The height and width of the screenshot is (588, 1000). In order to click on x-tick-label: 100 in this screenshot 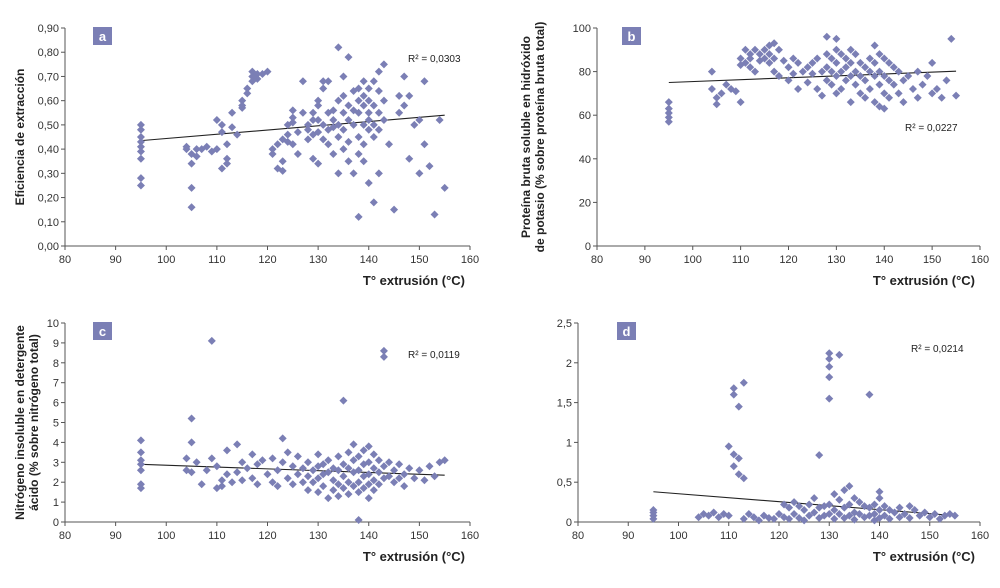, I will do `click(693, 260)`.